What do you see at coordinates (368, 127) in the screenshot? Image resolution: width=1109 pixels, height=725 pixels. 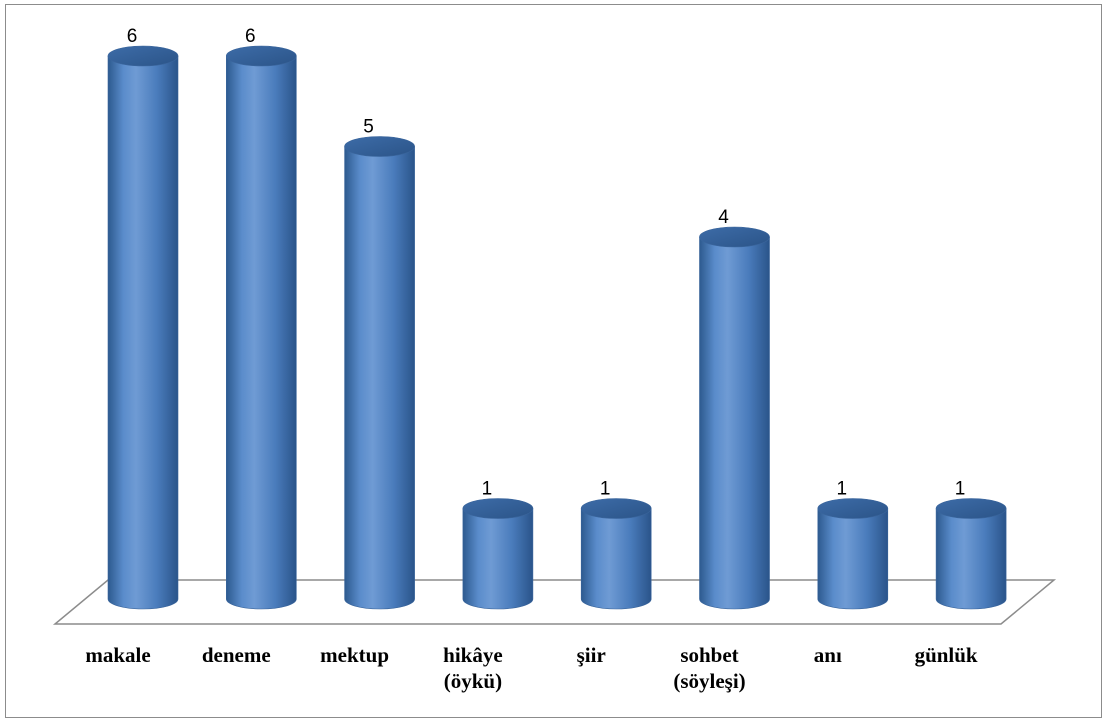 I see `data-label: 5` at bounding box center [368, 127].